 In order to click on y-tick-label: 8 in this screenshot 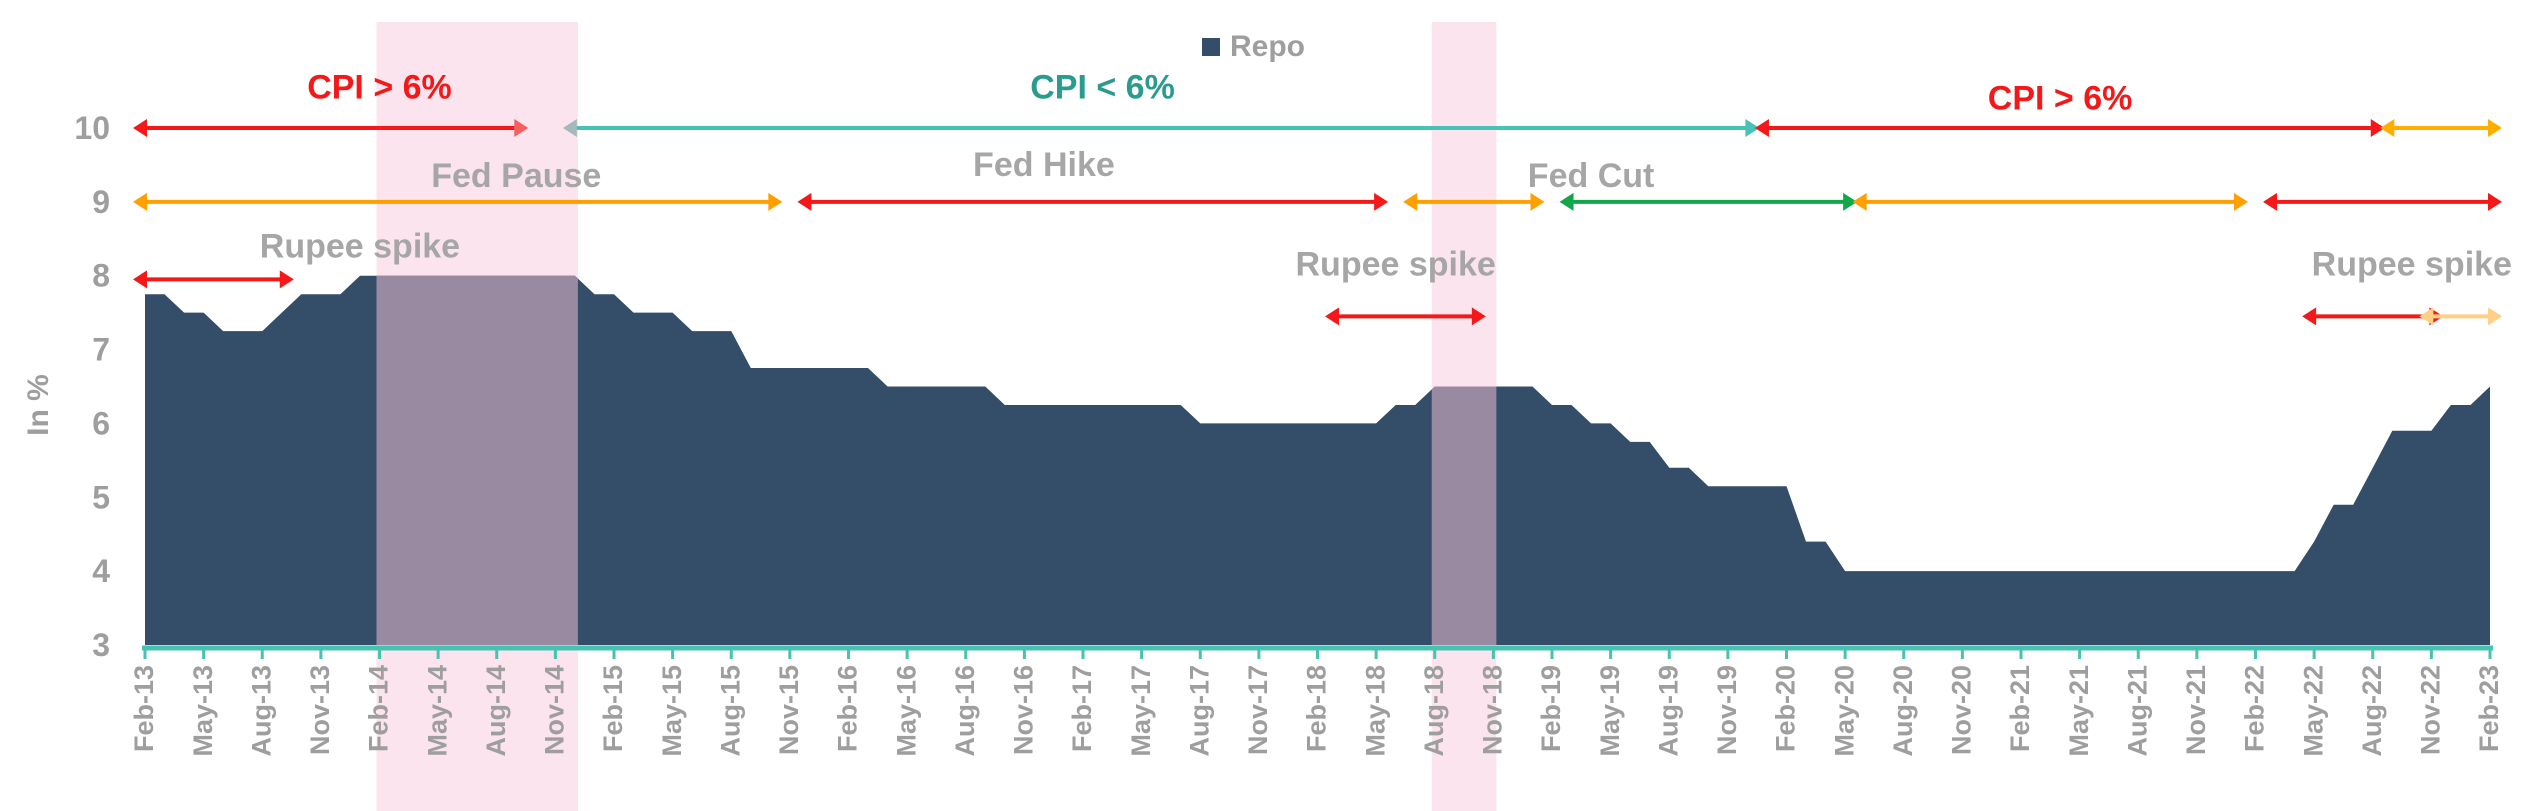, I will do `click(101, 276)`.